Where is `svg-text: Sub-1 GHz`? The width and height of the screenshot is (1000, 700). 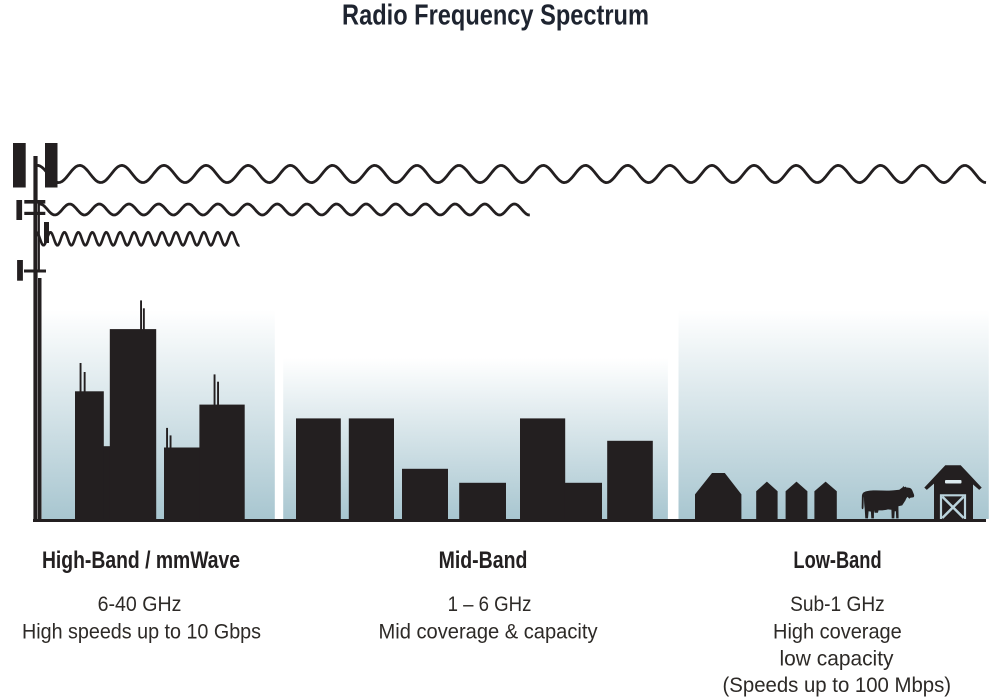
svg-text: Sub-1 GHz is located at coordinates (837, 604).